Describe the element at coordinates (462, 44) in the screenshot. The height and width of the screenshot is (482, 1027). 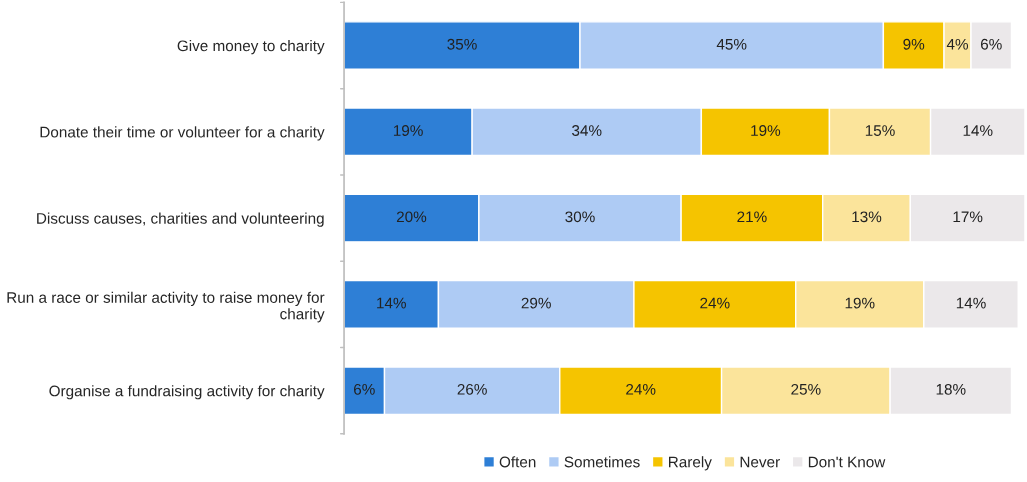
I see `data-label: 35%` at that location.